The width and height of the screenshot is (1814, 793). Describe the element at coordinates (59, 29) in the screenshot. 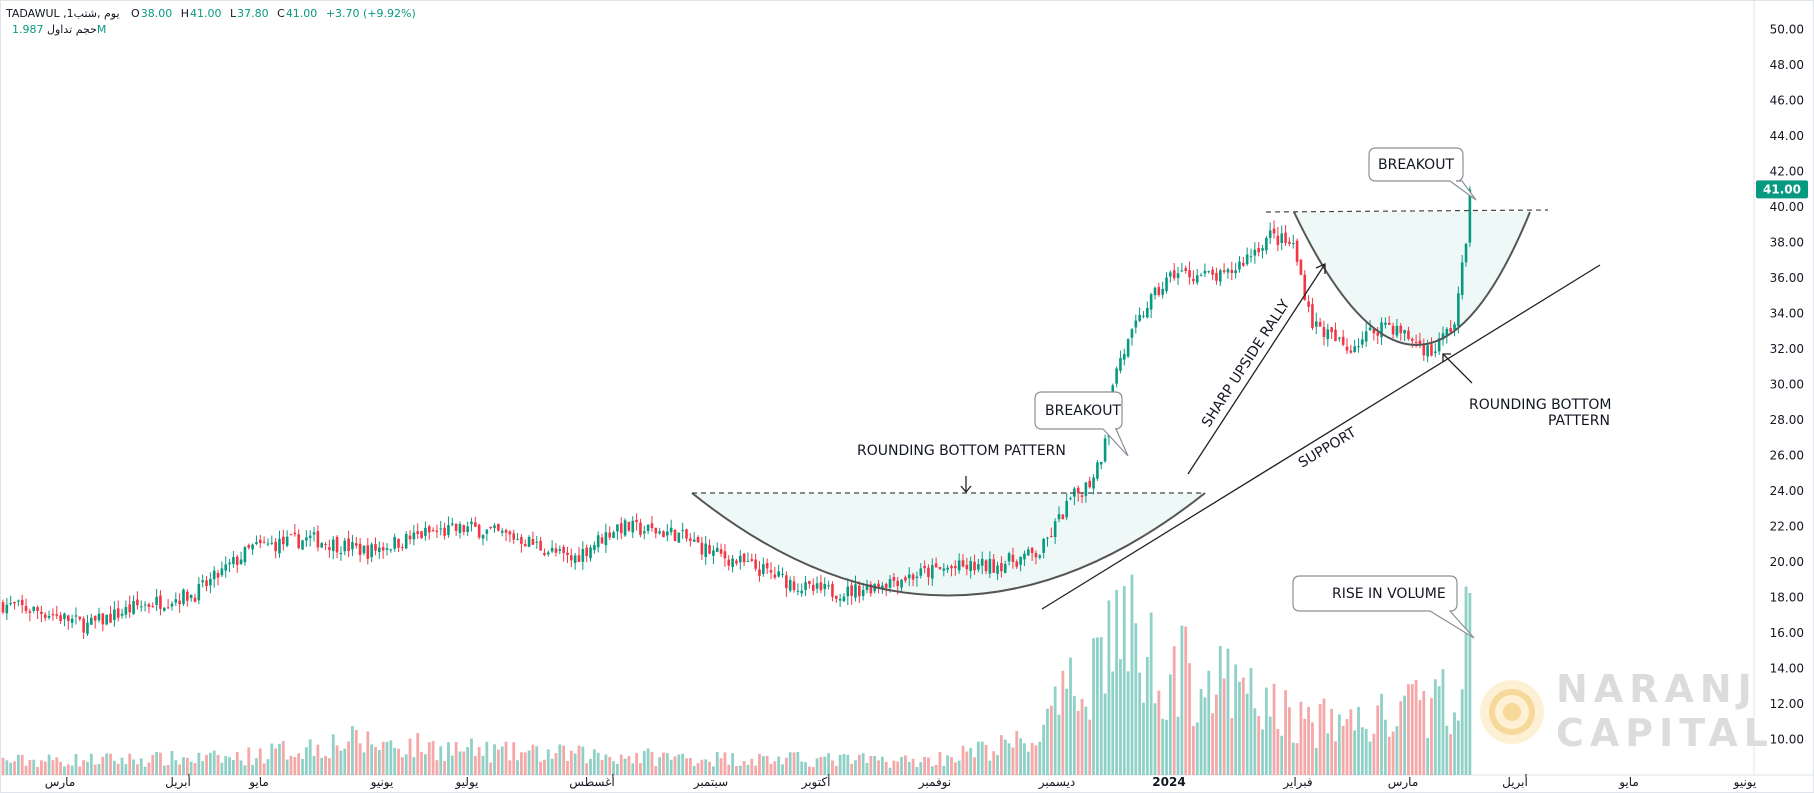

I see `volume-value: 1.987M` at that location.